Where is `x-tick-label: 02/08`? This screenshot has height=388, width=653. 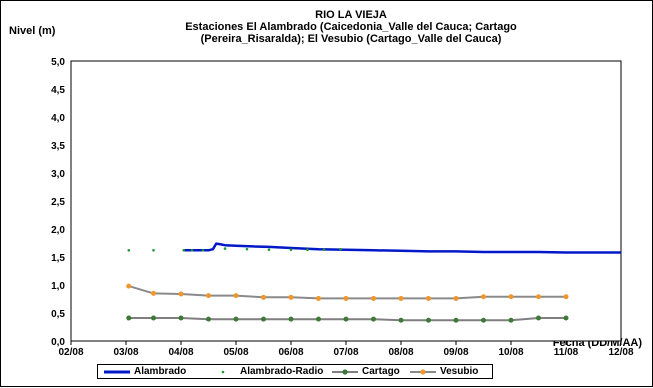
x-tick-label: 02/08 is located at coordinates (70, 352).